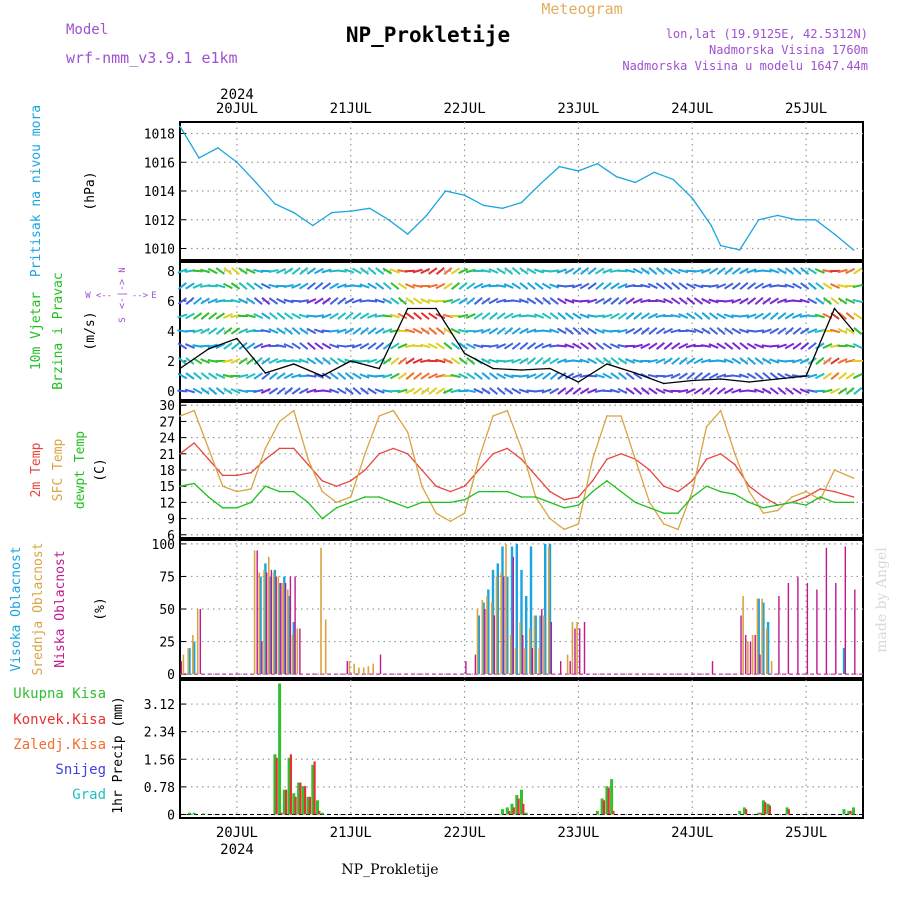 This screenshot has height=900, width=900. What do you see at coordinates (516, 470) in the screenshot?
I see `series-line` at bounding box center [516, 470].